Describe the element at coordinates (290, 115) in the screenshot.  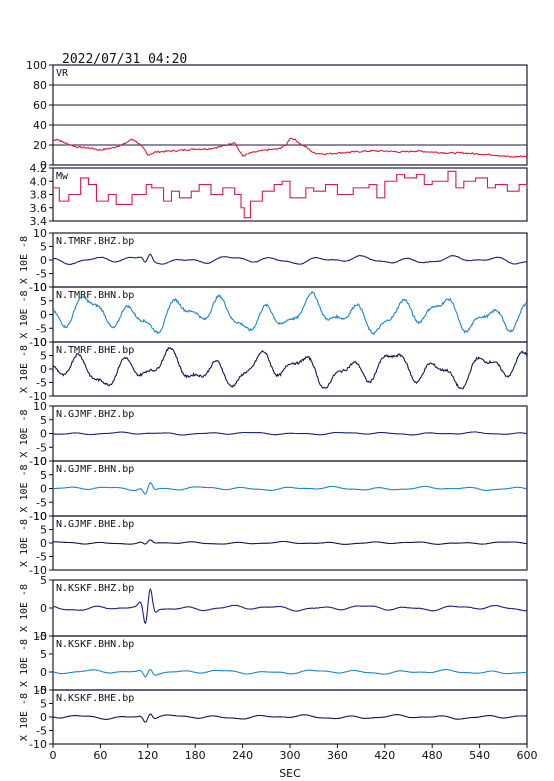
I see `panel-frame` at that location.